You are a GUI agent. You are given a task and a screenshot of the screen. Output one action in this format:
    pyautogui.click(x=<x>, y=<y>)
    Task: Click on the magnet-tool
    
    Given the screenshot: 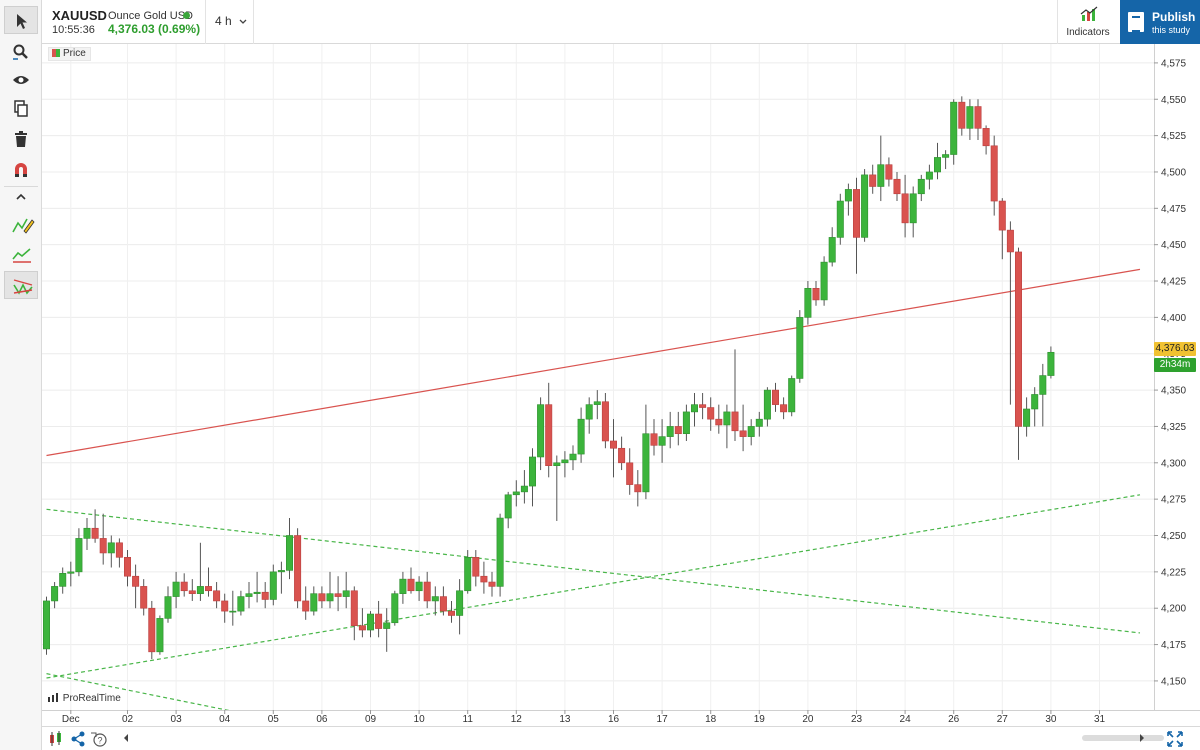 What is the action you would take?
    pyautogui.click(x=21, y=170)
    